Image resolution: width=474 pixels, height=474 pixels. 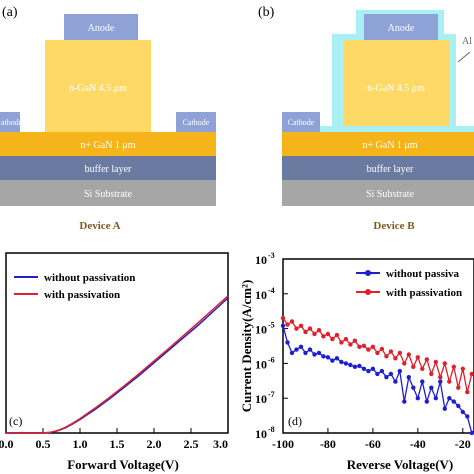 I want to click on panel-b-passivation-arrow, so click(x=464, y=57).